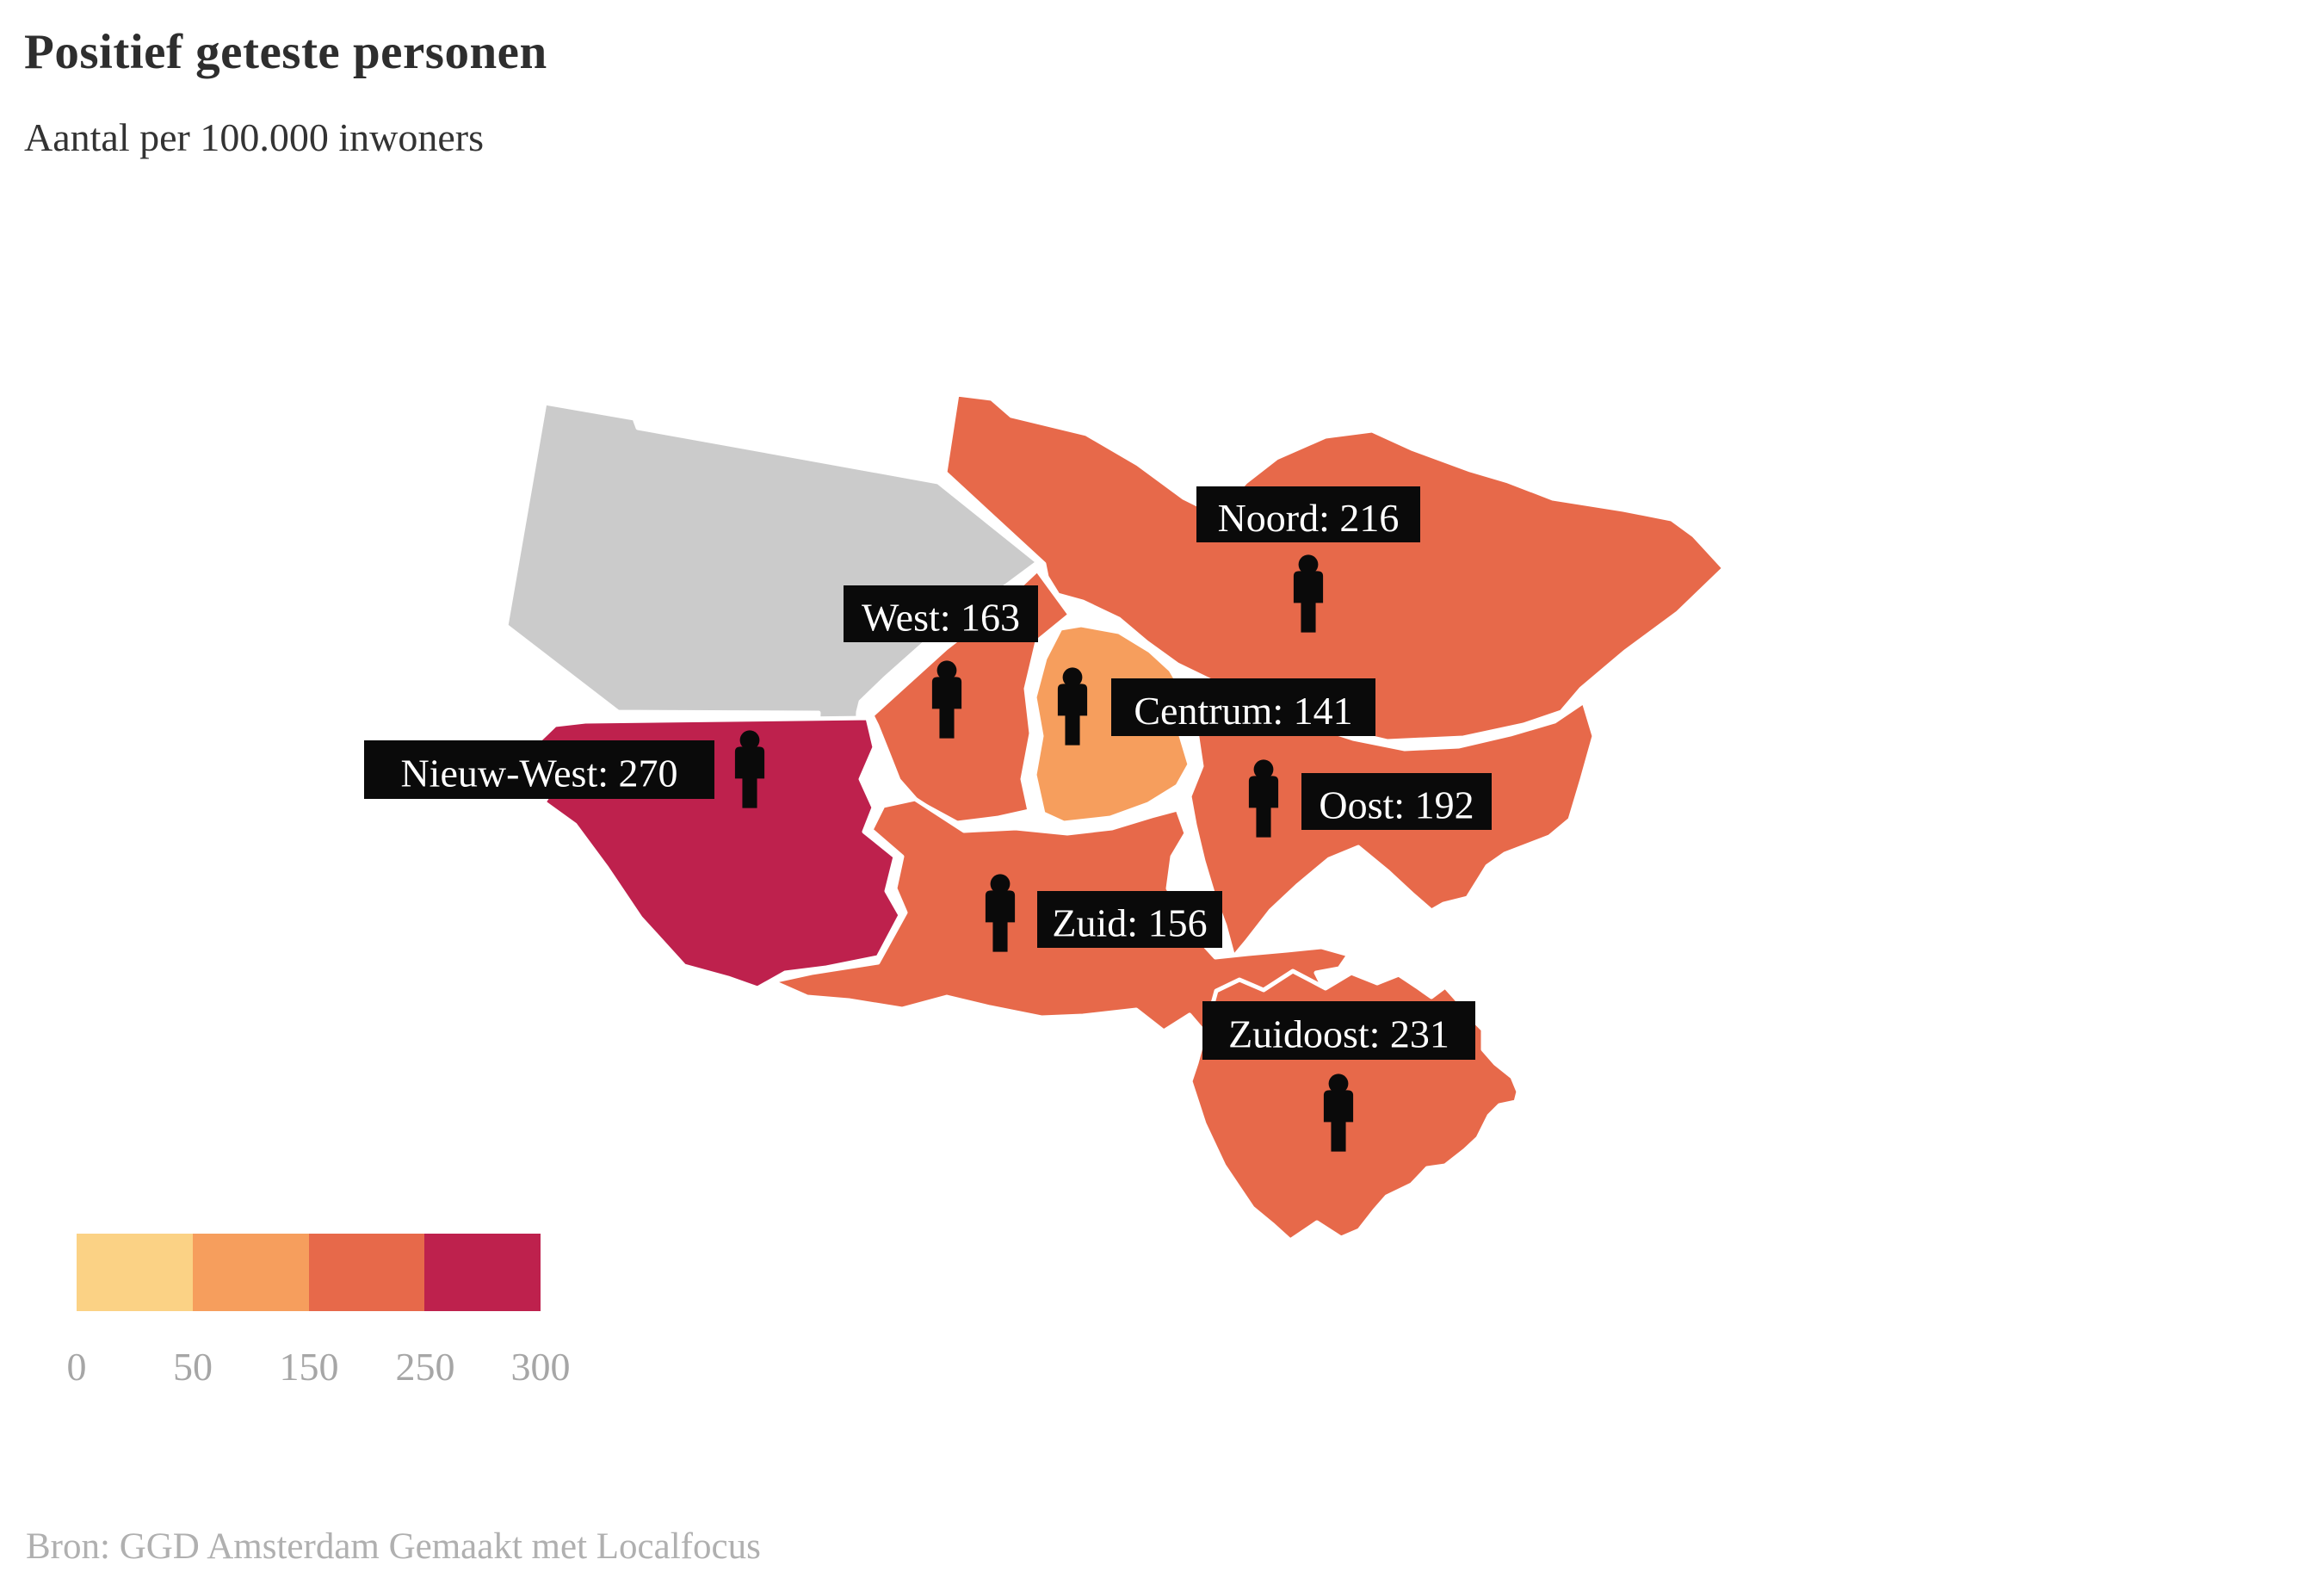  I want to click on legend-color-bar, so click(309, 1273).